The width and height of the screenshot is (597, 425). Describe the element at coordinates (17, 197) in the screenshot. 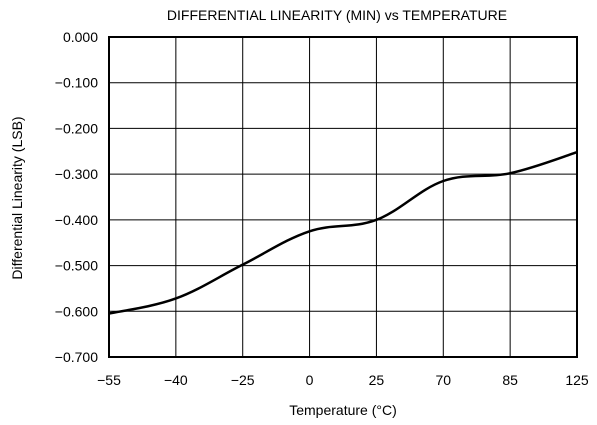

I see `y-axis-label: Differential Linearity (LSB)` at that location.